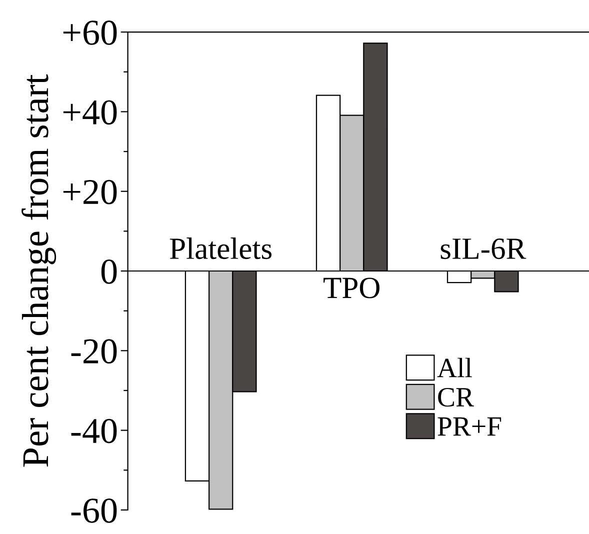  What do you see at coordinates (456, 397) in the screenshot?
I see `legend-label: CR` at bounding box center [456, 397].